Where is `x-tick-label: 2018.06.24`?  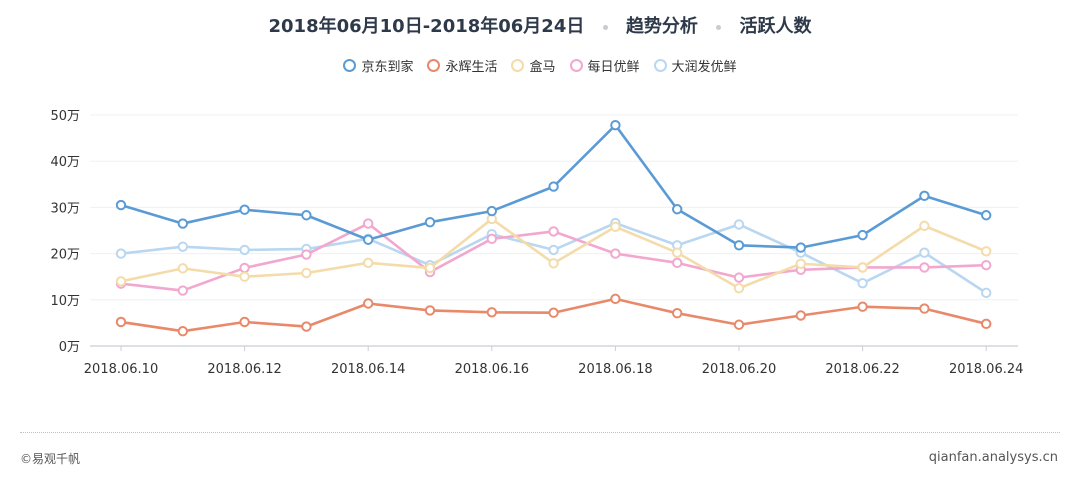 x-tick-label: 2018.06.24 is located at coordinates (986, 369).